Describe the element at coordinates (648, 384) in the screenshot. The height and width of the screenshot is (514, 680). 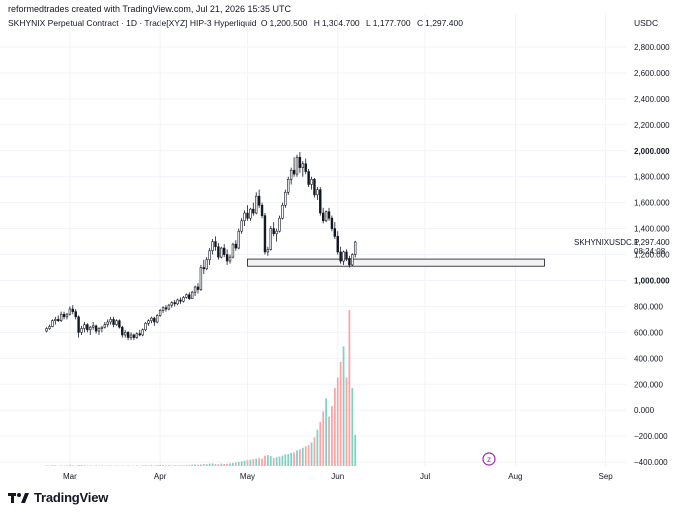
I see `price-tick-label: 200.000` at that location.